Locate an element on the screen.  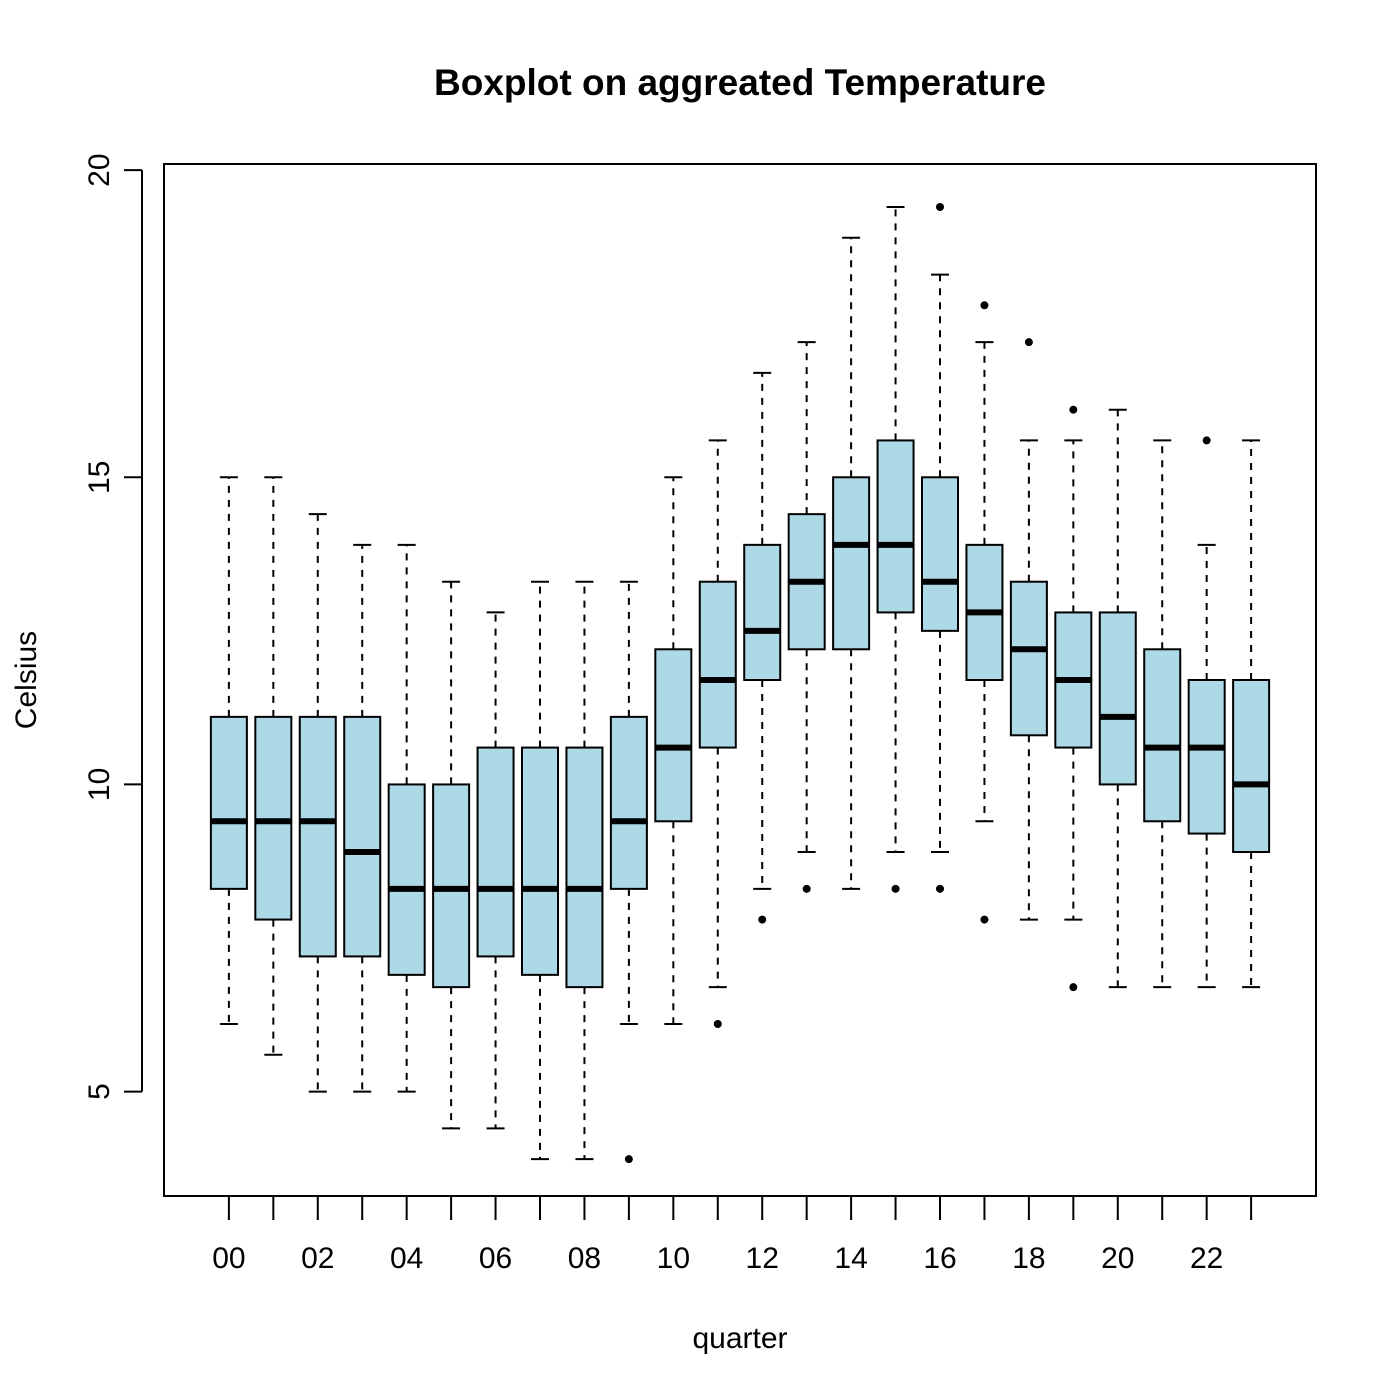
y-tick-label: 10 is located at coordinates (99, 784).